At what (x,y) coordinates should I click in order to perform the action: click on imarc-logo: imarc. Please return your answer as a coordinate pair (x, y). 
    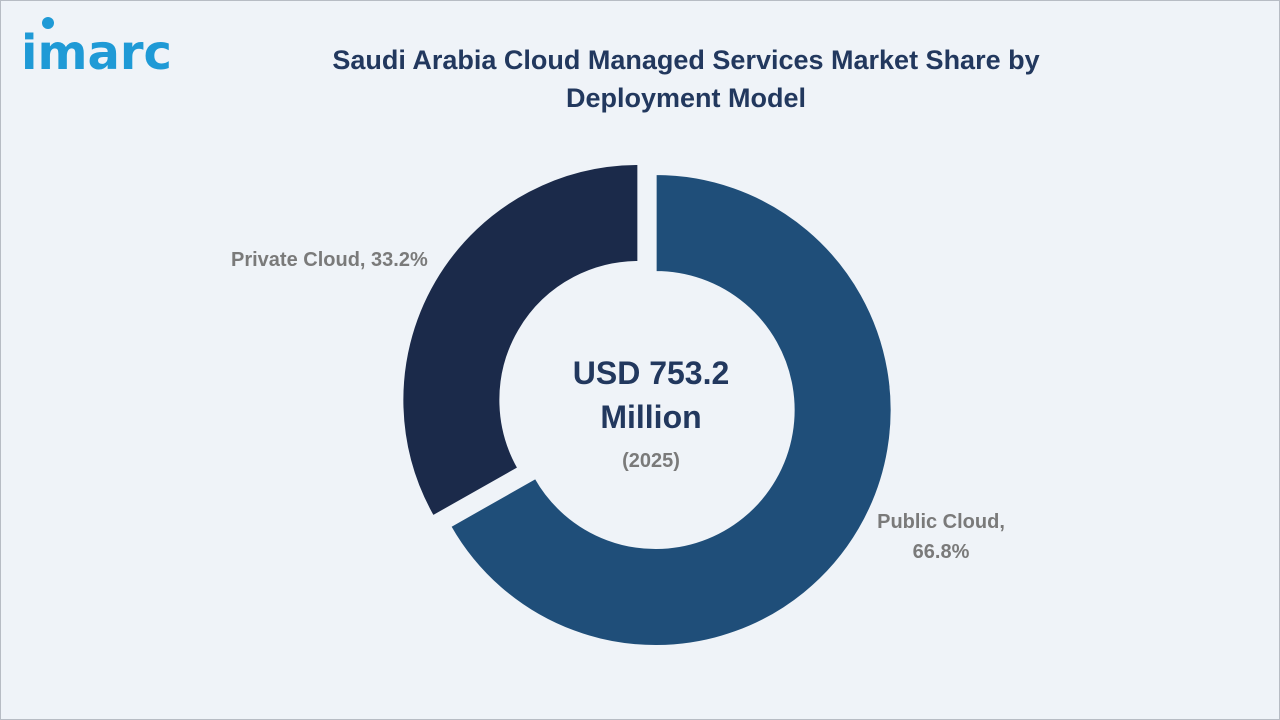
    Looking at the image, I should click on (116, 52).